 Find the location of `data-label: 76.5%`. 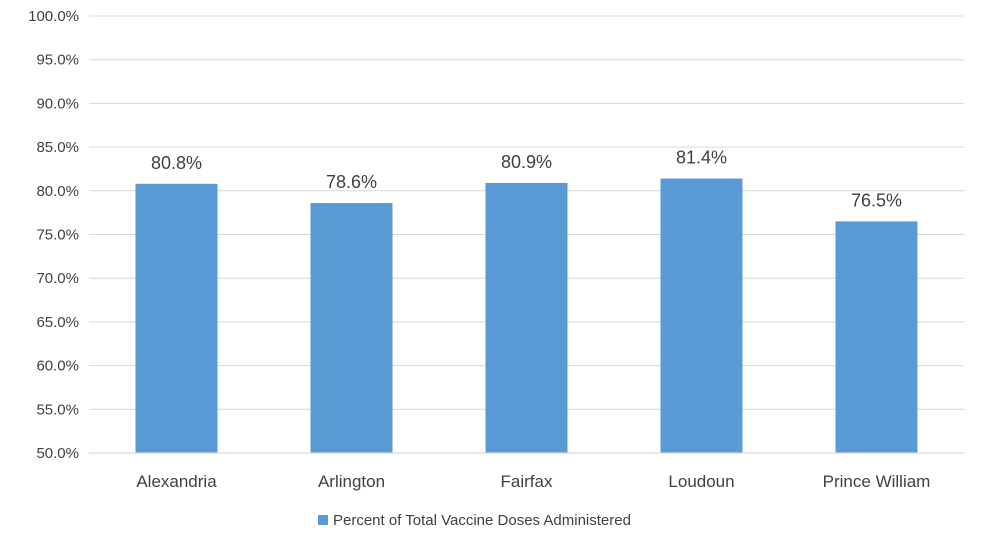

data-label: 76.5% is located at coordinates (876, 200).